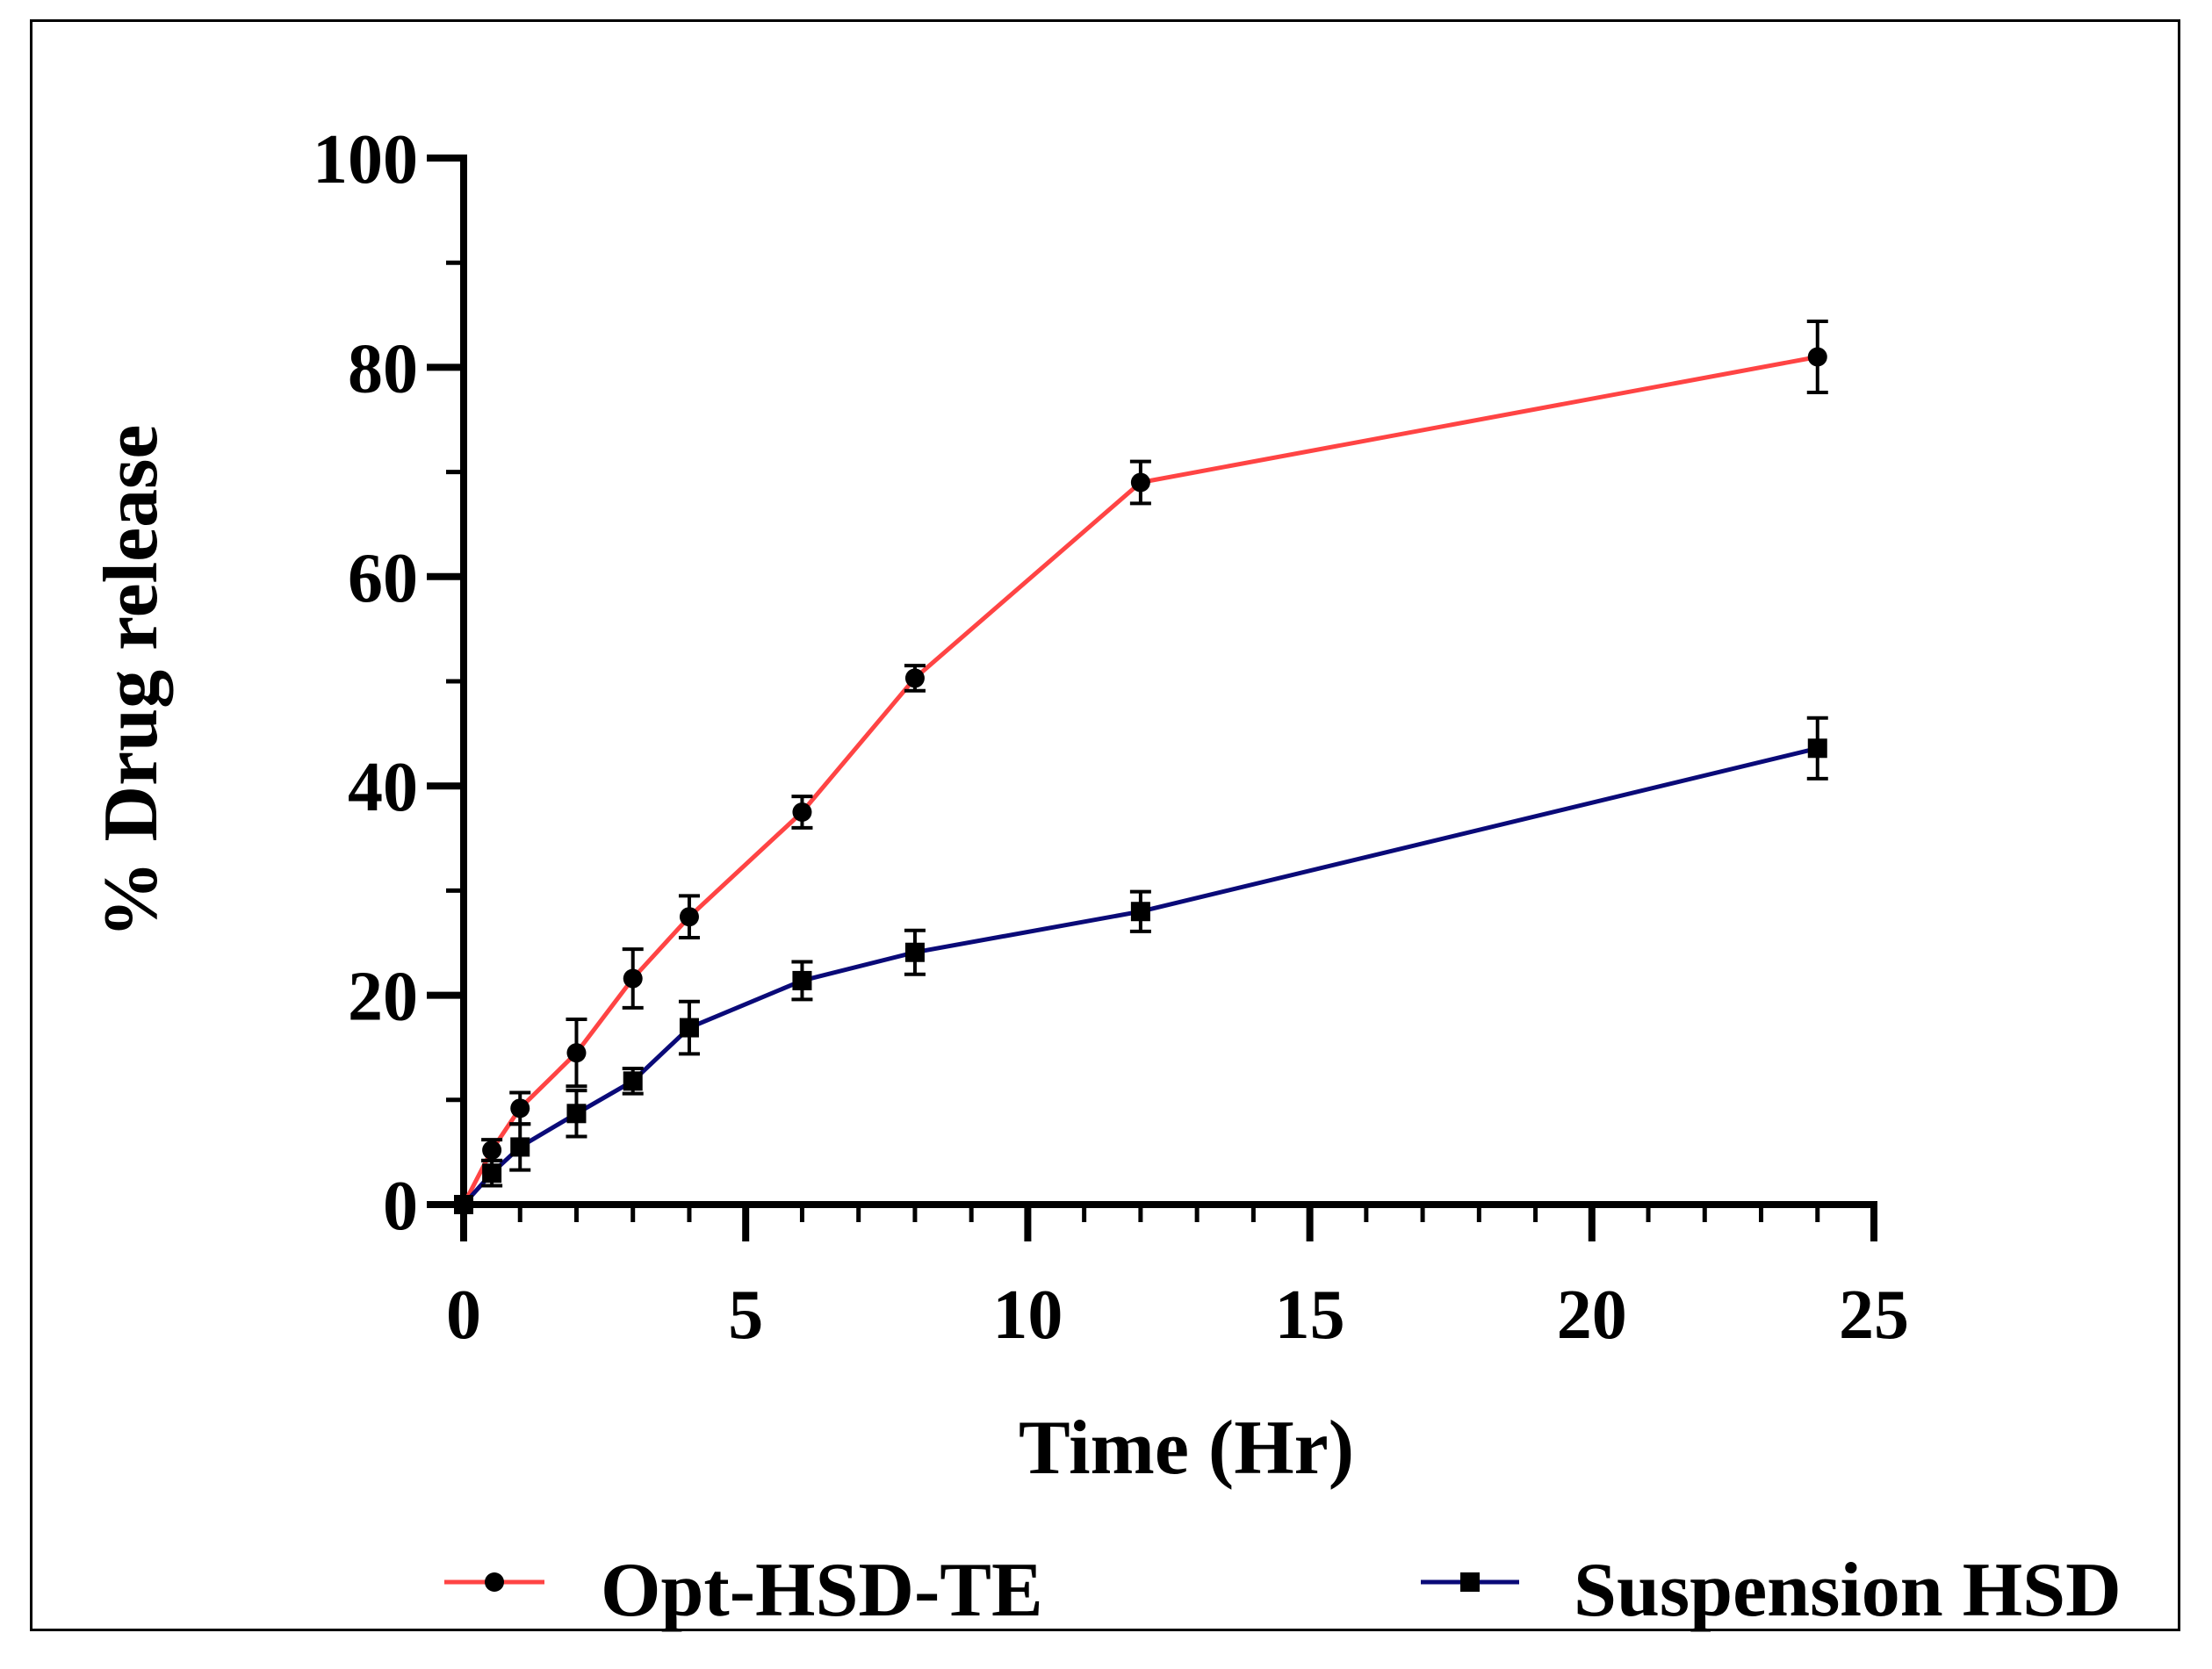  I want to click on legend-marker-opt-hsd-te, so click(494, 1582).